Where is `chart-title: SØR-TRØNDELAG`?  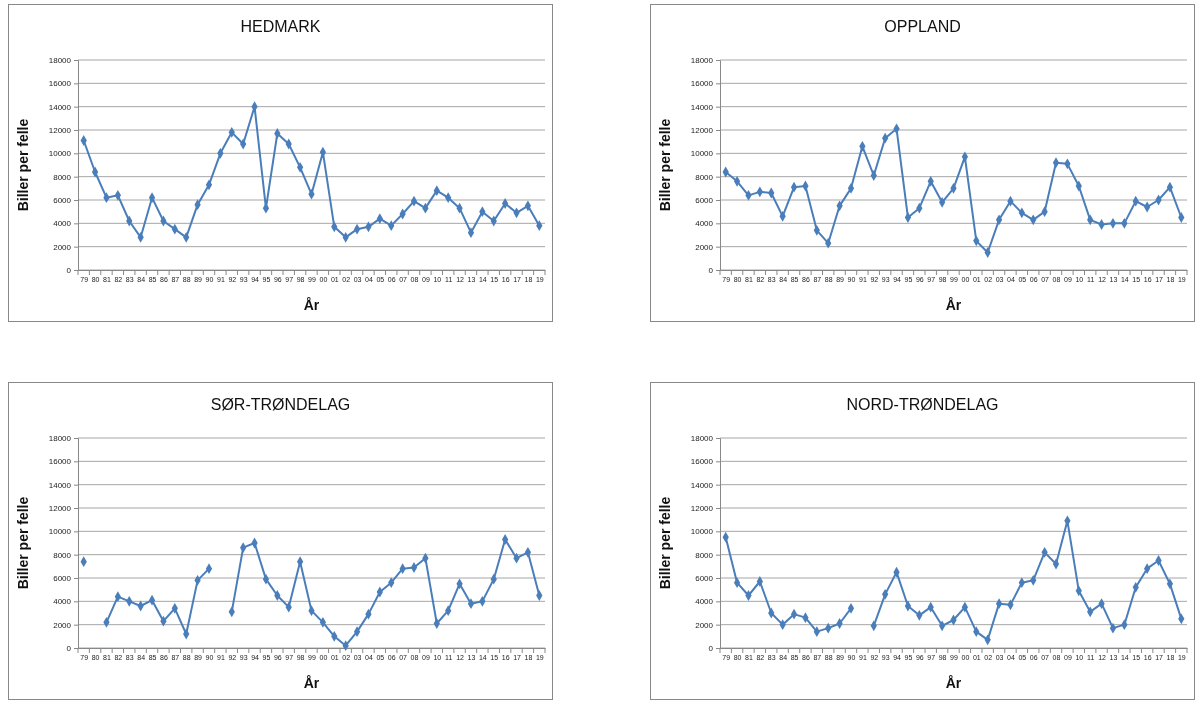
chart-title: SØR-TRØNDELAG is located at coordinates (280, 404).